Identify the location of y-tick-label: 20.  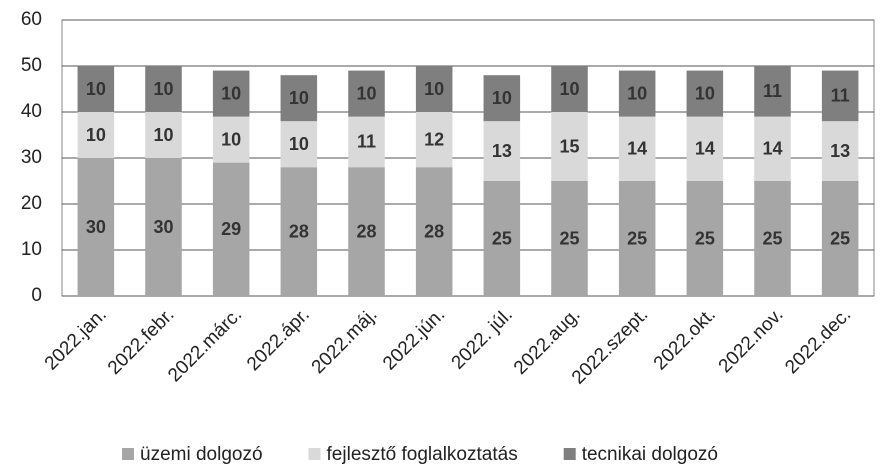
(31, 203).